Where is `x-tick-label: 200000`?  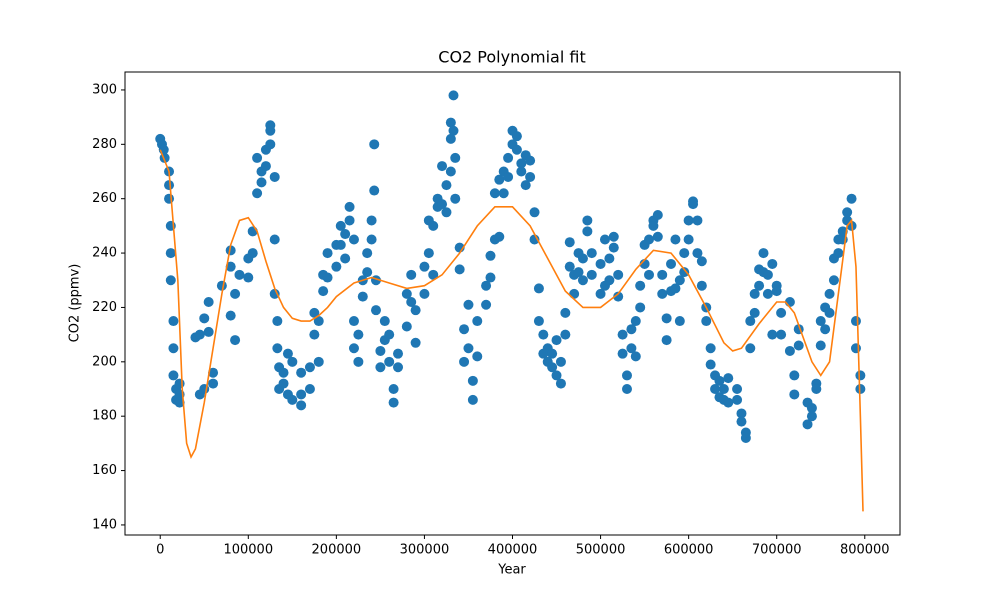
x-tick-label: 200000 is located at coordinates (337, 550).